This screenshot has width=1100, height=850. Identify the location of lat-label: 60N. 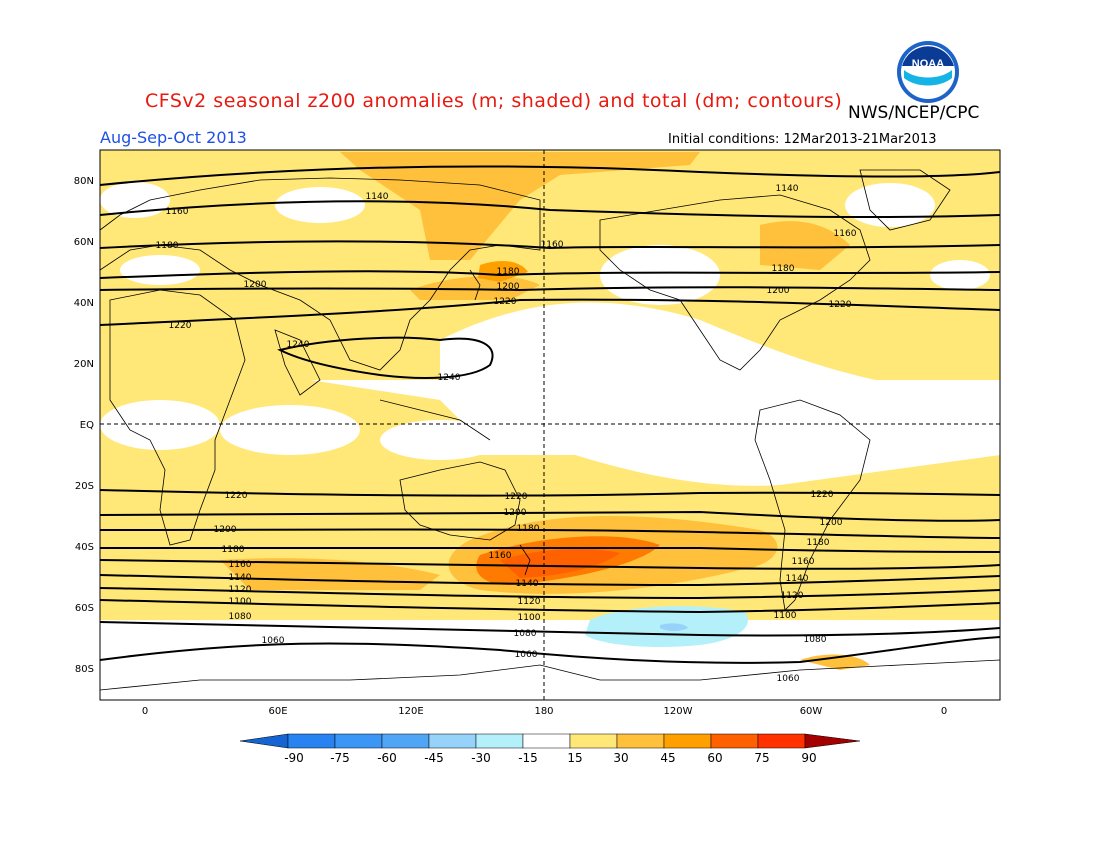
(84, 242).